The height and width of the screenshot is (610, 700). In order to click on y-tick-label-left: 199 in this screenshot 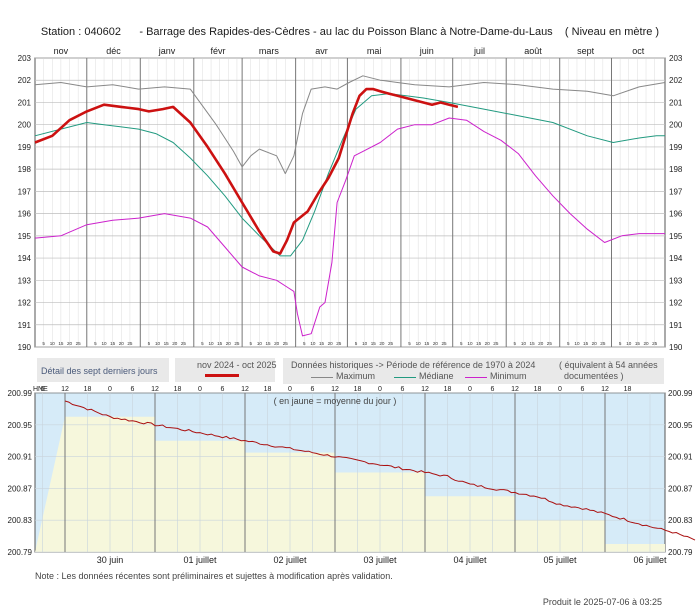, I will do `click(25, 147)`.